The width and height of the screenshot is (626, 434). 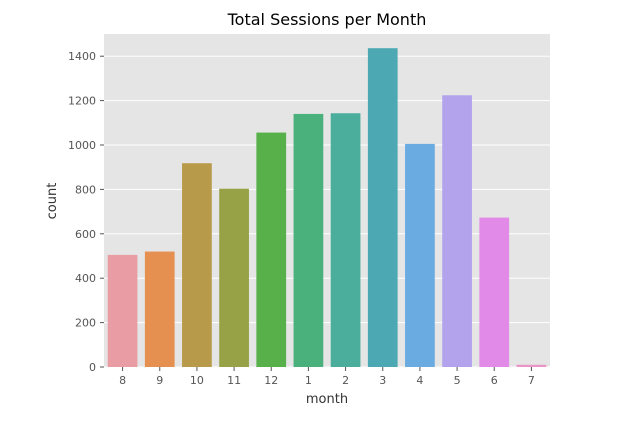 I want to click on y-axis-label: count, so click(x=52, y=201).